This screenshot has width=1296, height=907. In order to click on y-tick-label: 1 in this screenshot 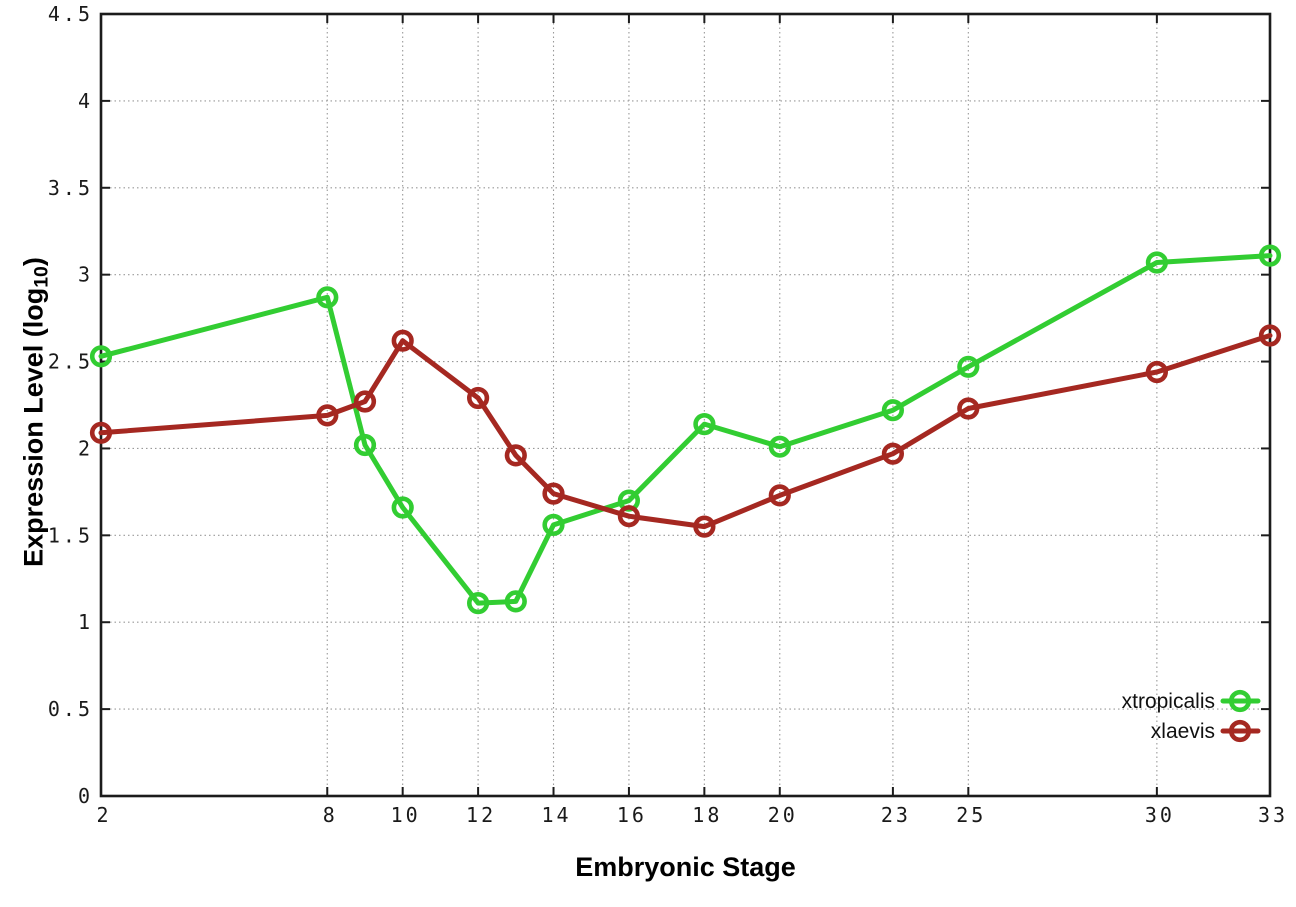, I will do `click(85, 622)`.